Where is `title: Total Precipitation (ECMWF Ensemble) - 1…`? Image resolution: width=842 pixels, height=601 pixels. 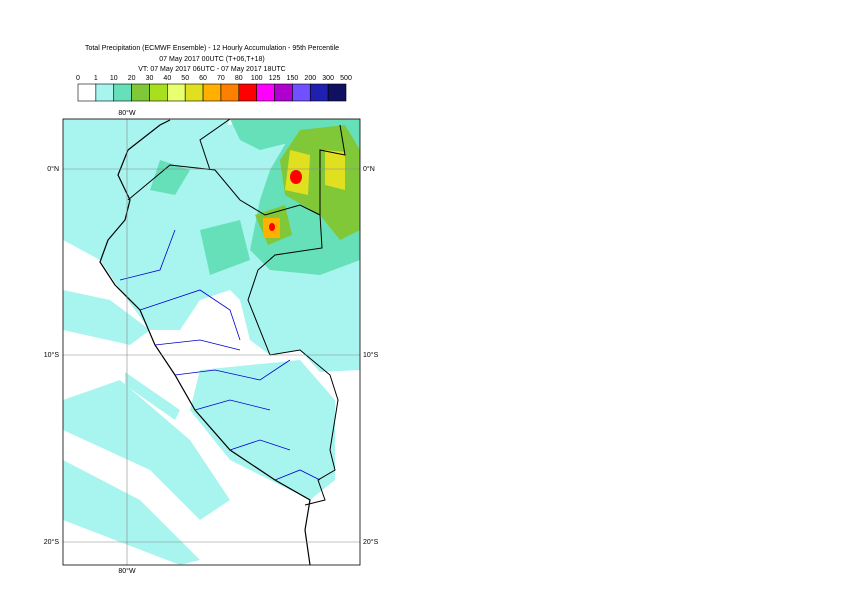
title: Total Precipitation (ECMWF Ensemble) - 1… is located at coordinates (212, 59).